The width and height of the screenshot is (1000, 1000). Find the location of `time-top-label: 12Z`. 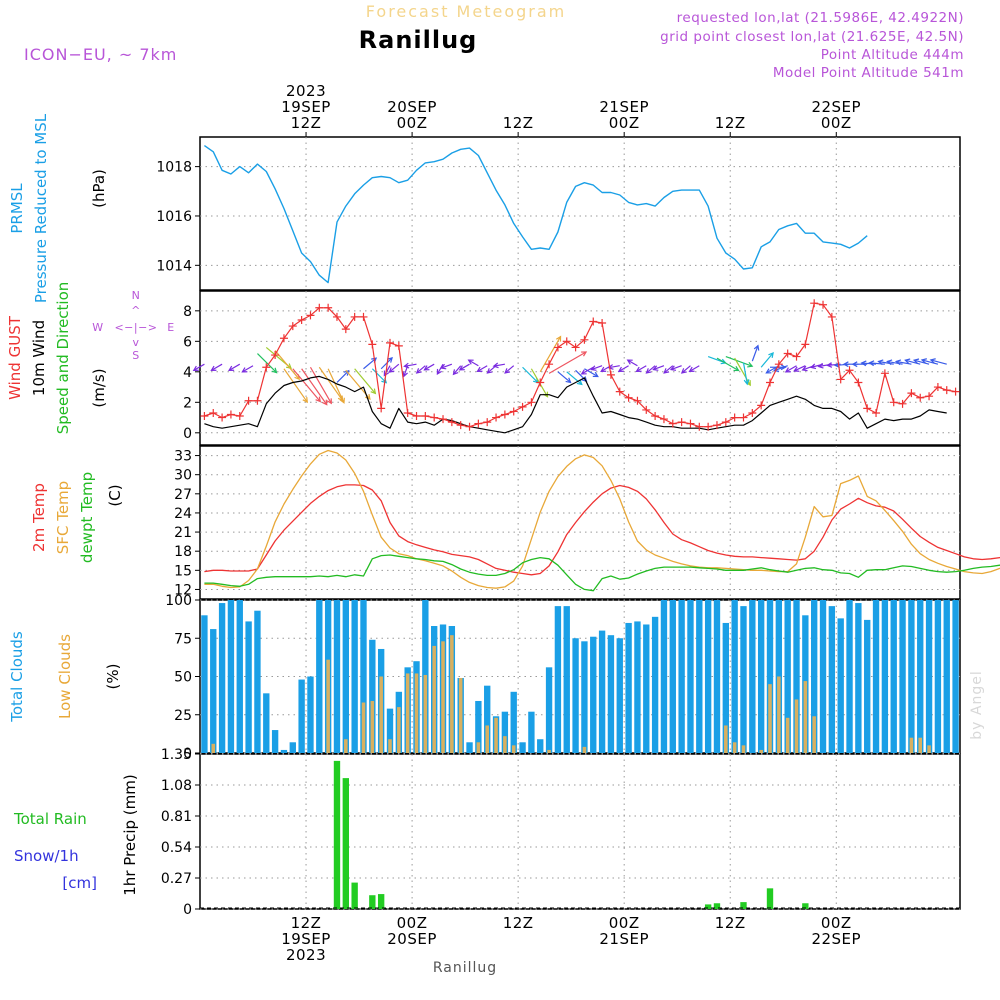

time-top-label: 12Z is located at coordinates (730, 123).